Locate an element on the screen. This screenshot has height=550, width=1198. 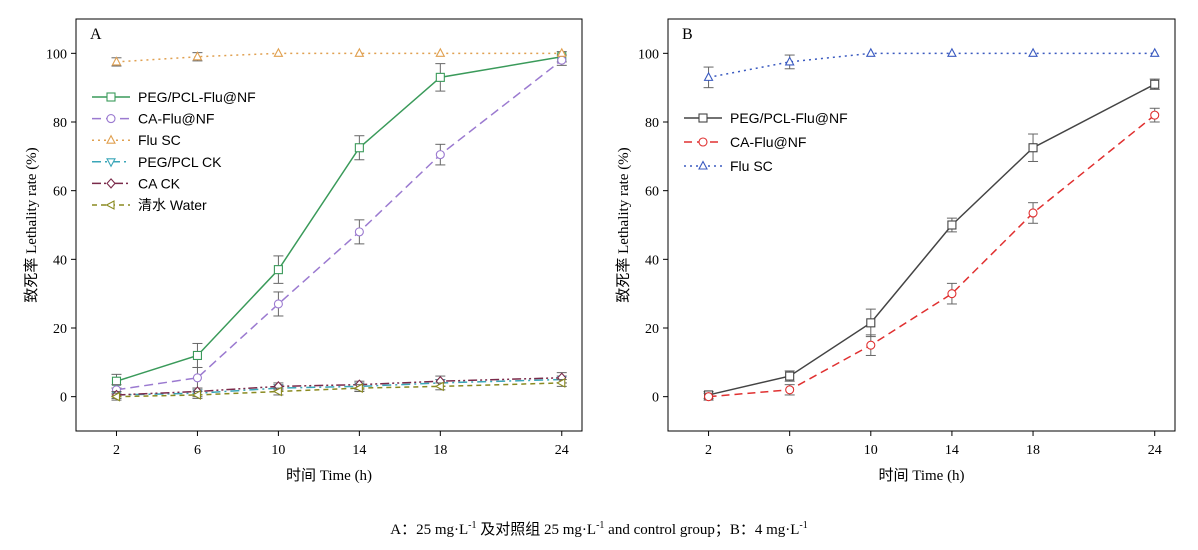
panel-b-legend-item-ca-flu-nf-swatch-marker is located at coordinates (703, 142).